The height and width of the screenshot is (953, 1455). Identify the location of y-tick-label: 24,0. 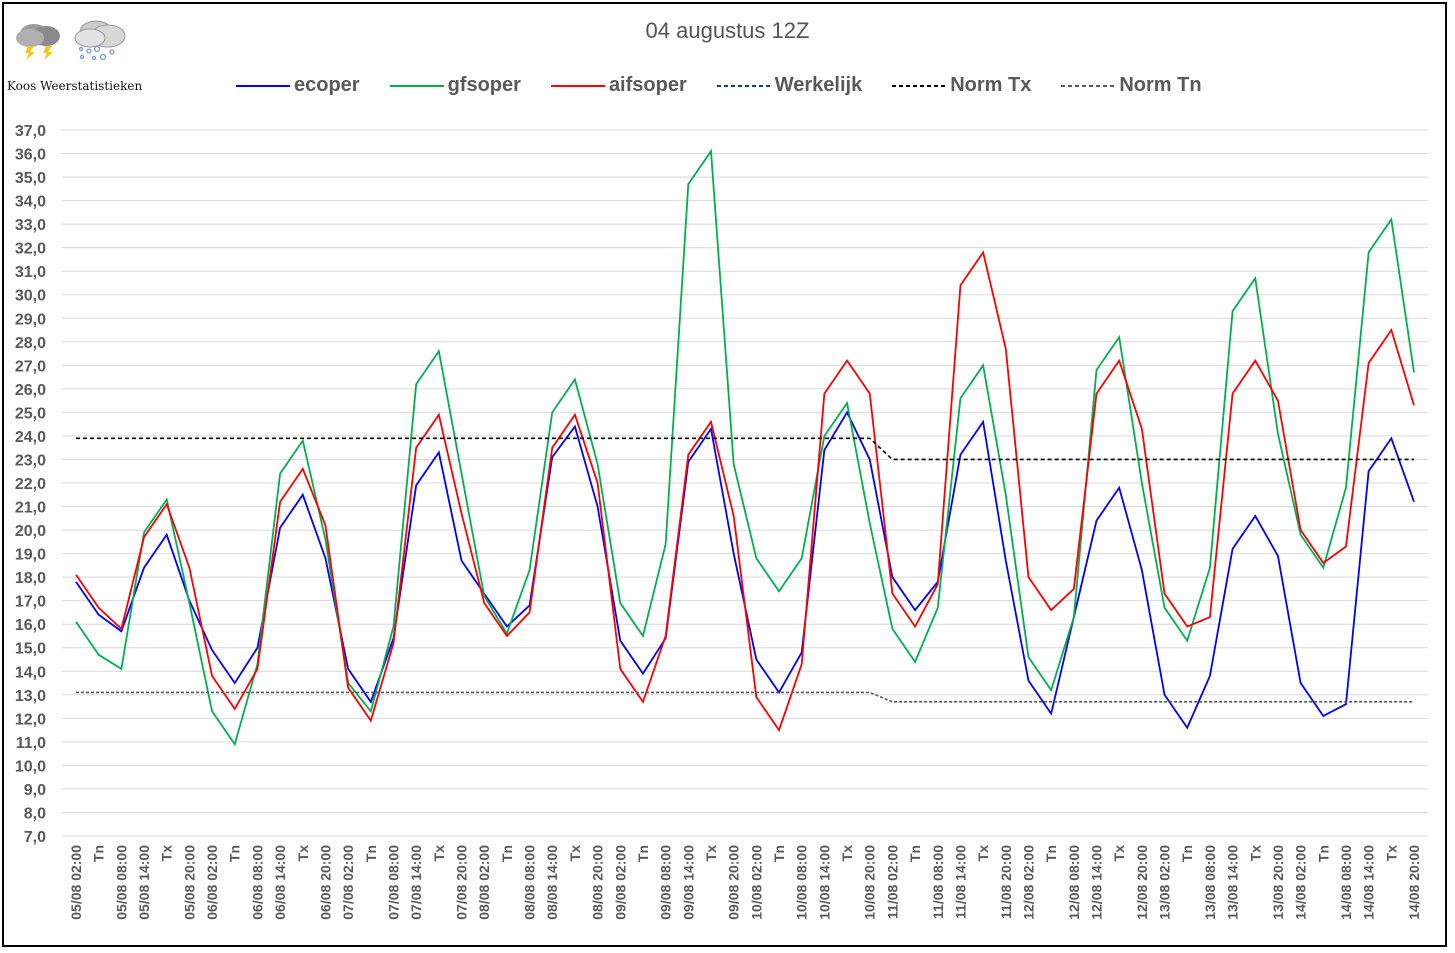
(30, 437).